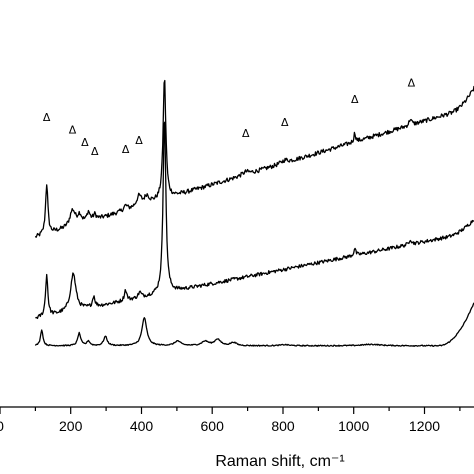 The width and height of the screenshot is (474, 474). Describe the element at coordinates (2, 426) in the screenshot. I see `x-tick-label-0: 0` at that location.